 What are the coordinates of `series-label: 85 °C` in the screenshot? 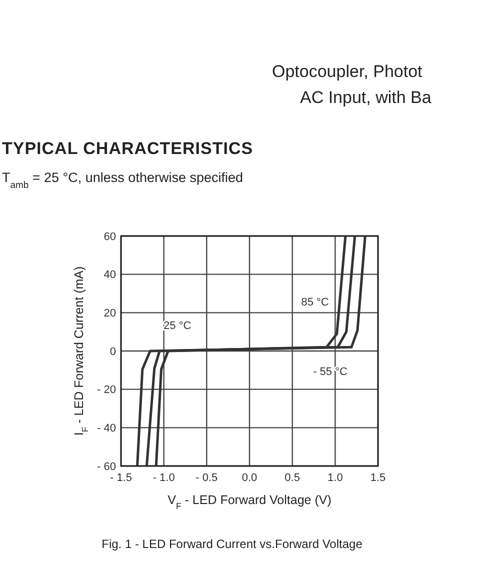 It's located at (315, 302).